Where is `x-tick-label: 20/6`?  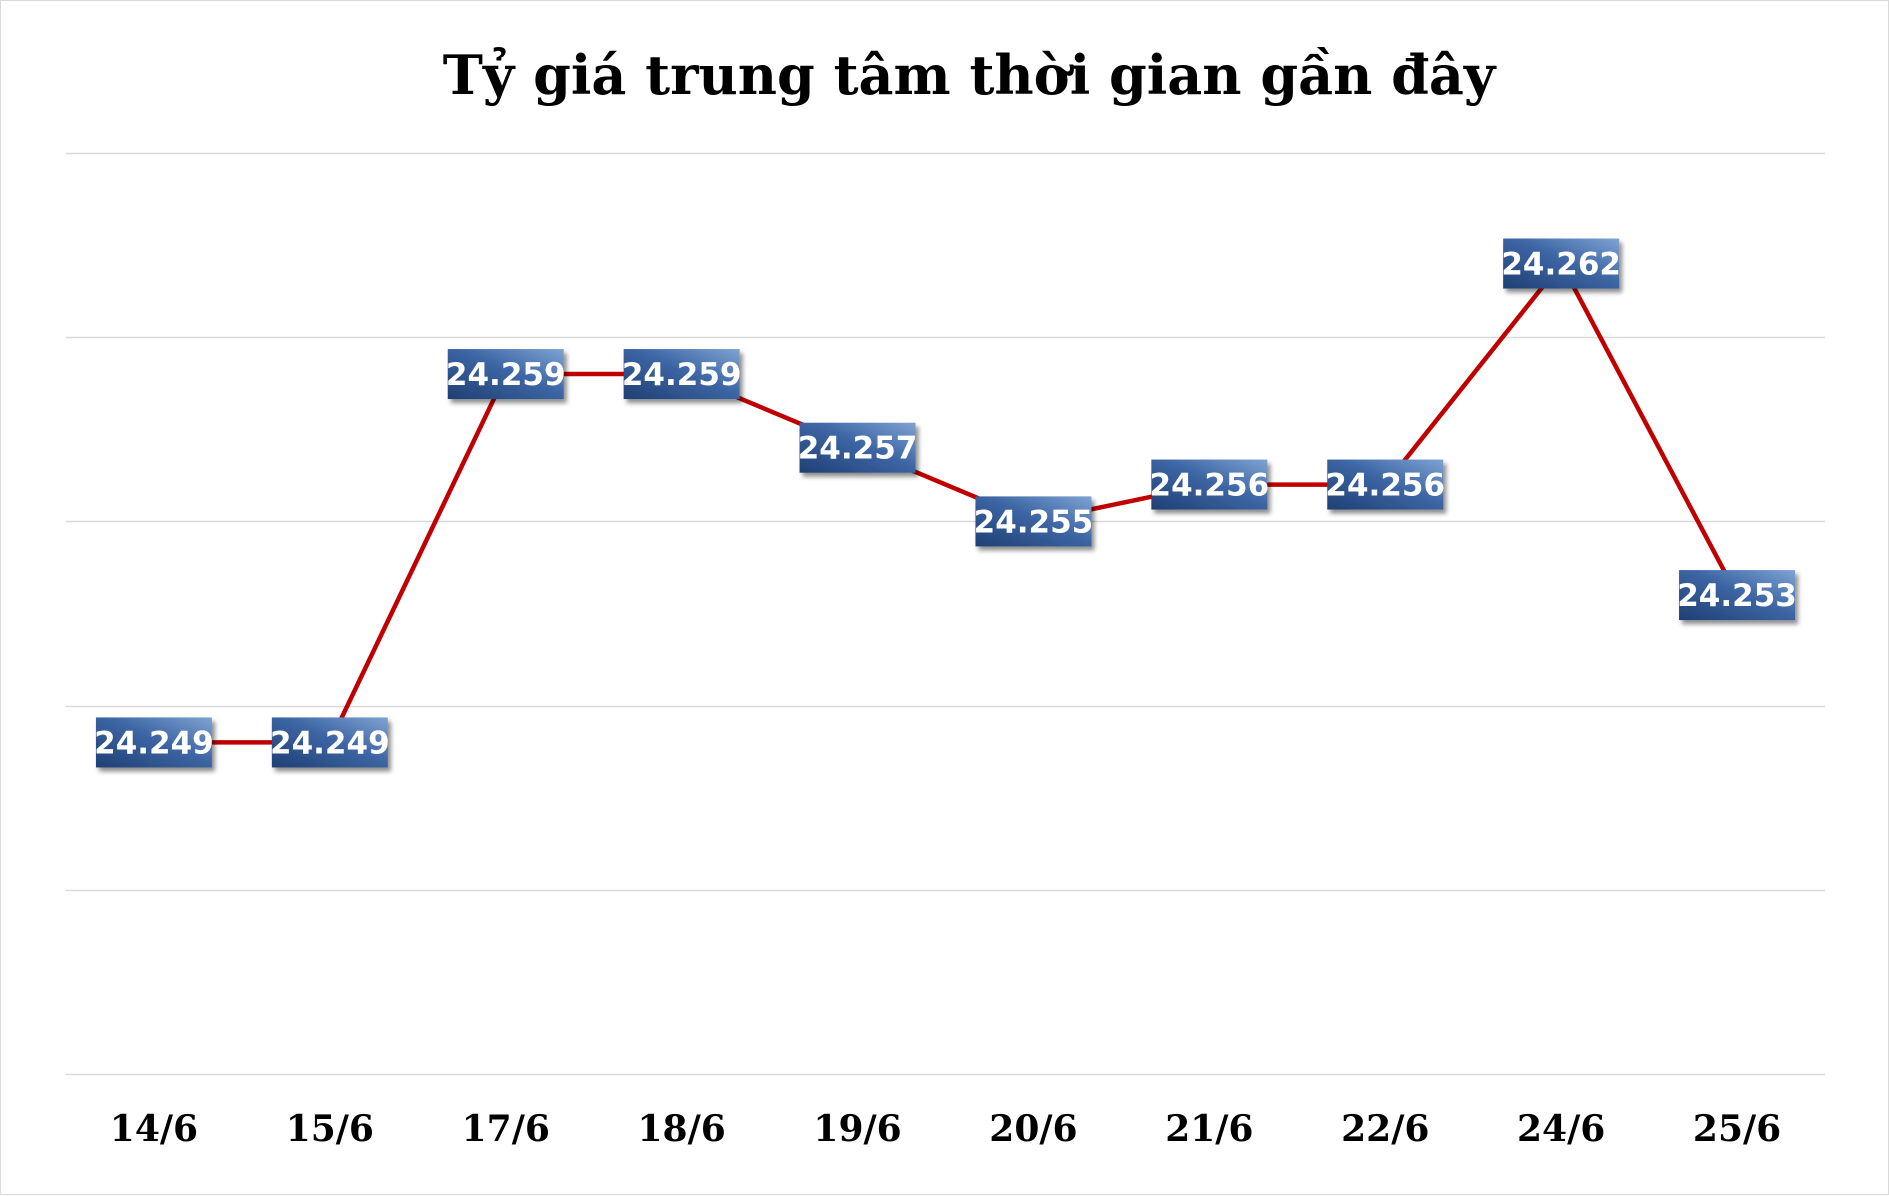 x-tick-label: 20/6 is located at coordinates (1033, 1129).